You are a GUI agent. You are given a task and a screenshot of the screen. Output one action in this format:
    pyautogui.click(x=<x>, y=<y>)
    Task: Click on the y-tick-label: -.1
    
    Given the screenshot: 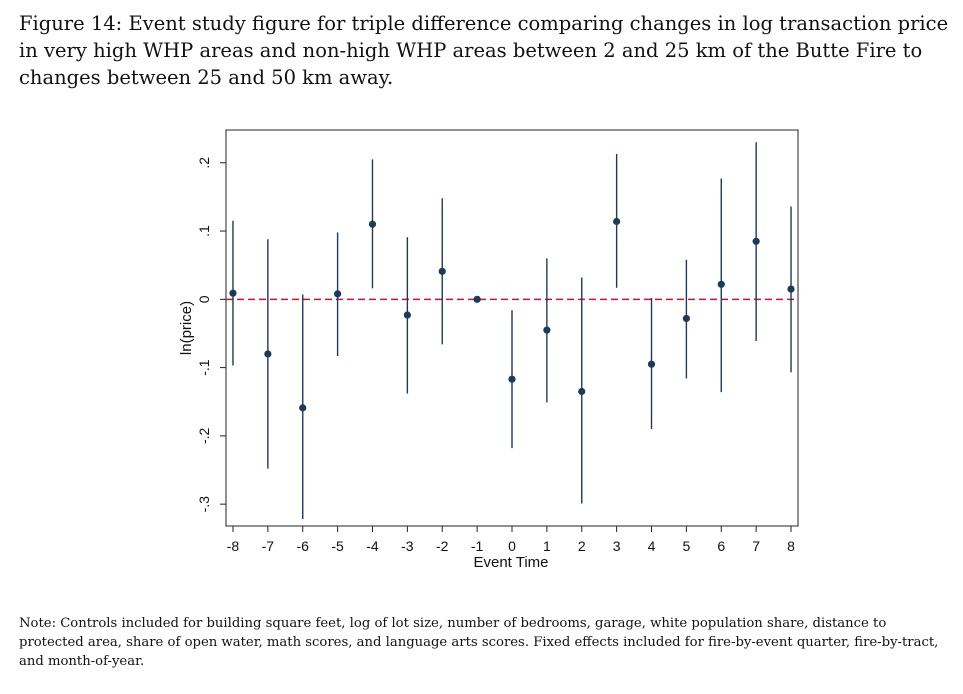 What is the action you would take?
    pyautogui.click(x=204, y=367)
    